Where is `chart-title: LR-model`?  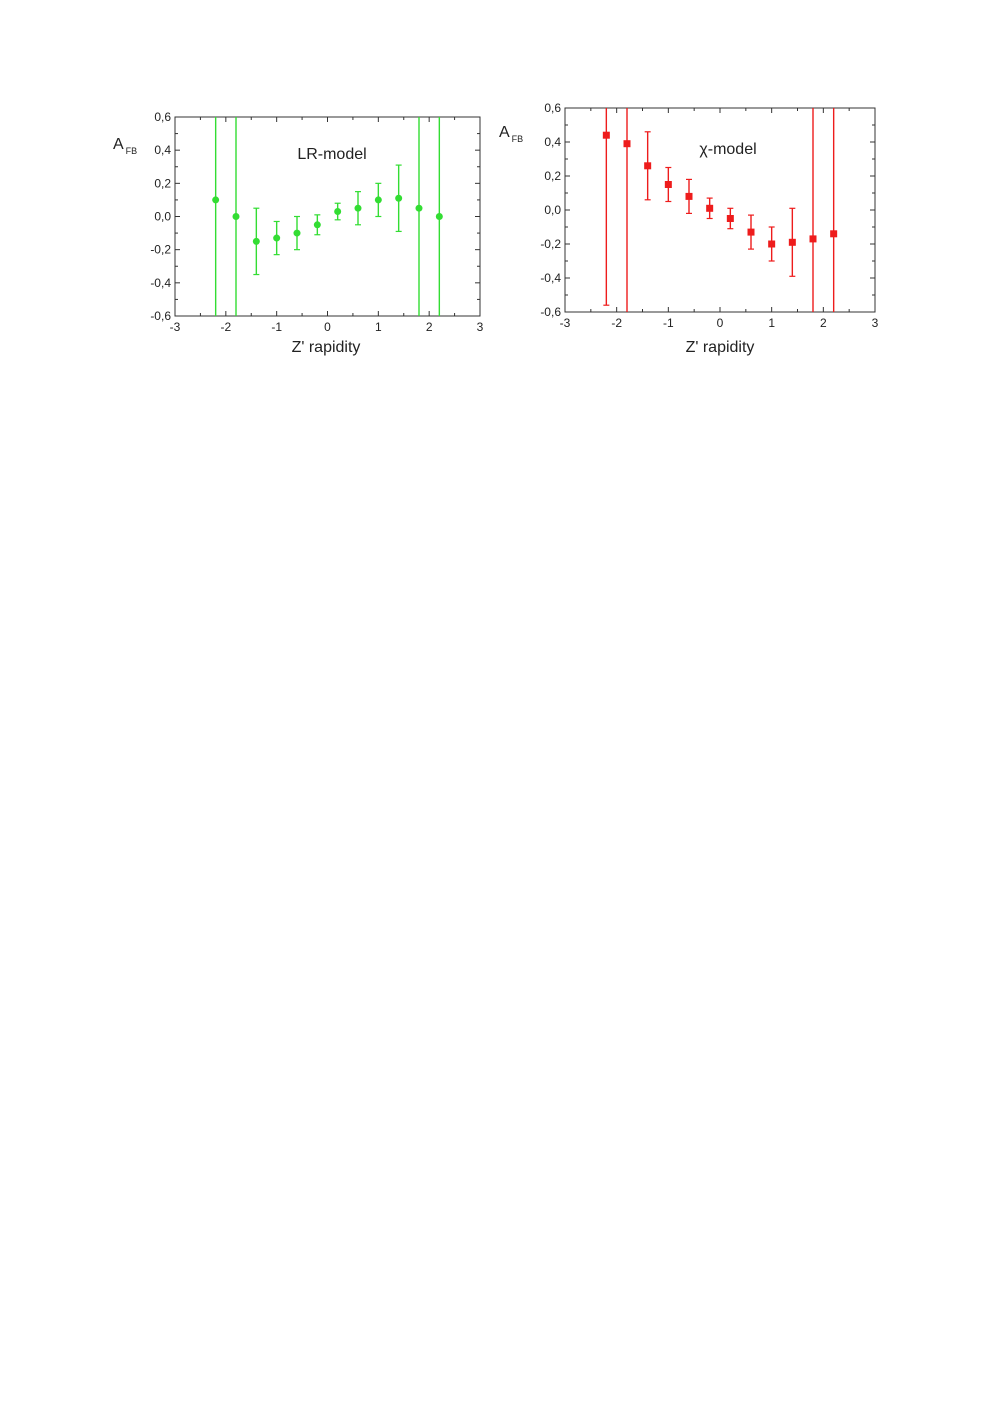 chart-title: LR-model is located at coordinates (331, 154).